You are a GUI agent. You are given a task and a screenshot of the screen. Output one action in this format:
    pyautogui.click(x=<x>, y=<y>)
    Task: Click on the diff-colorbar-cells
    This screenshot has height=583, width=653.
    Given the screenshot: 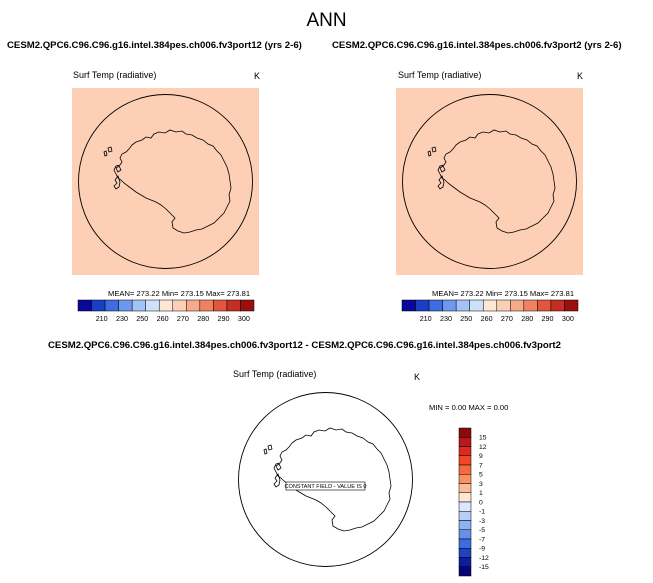 What is the action you would take?
    pyautogui.click(x=465, y=502)
    